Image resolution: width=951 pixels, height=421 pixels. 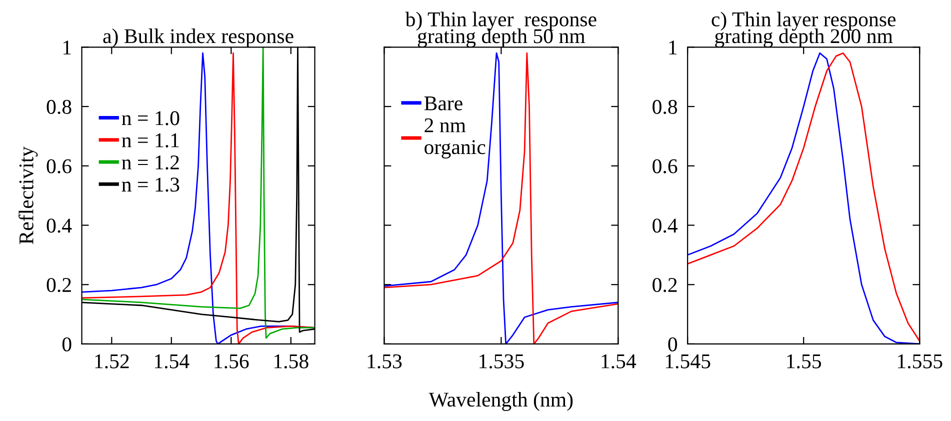 I want to click on legend-label: n = 1.3, so click(x=151, y=185).